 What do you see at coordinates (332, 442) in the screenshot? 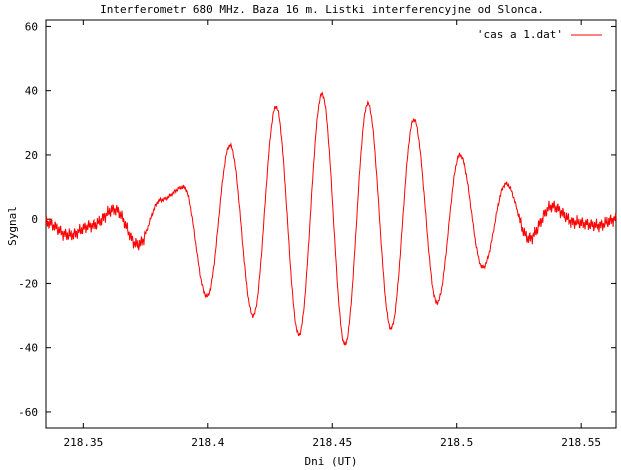
I see `x-tick-label: 218.45` at bounding box center [332, 442].